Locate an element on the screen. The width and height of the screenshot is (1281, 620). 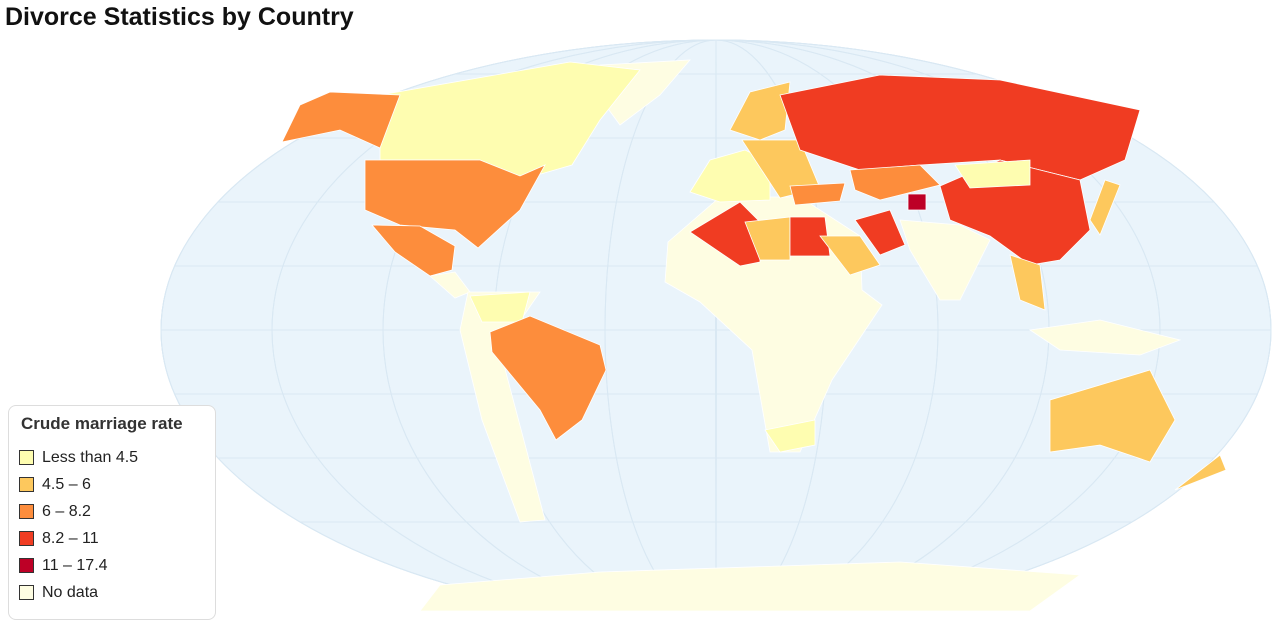
kazakhstan is located at coordinates (895, 182).